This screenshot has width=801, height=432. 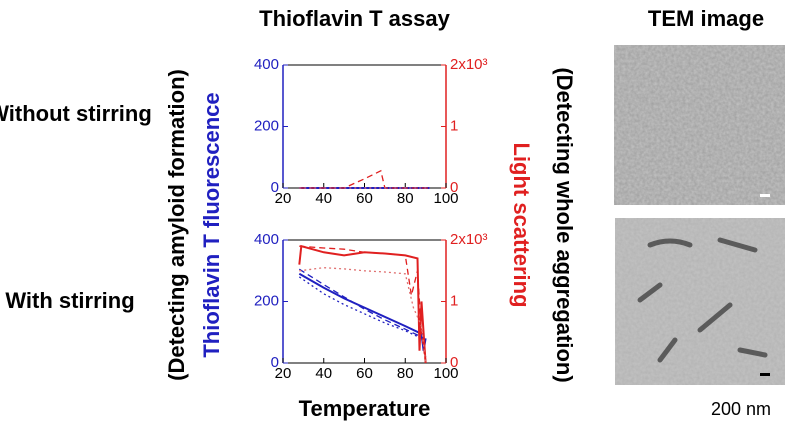 I want to click on row-label: With stirring, so click(x=69, y=300).